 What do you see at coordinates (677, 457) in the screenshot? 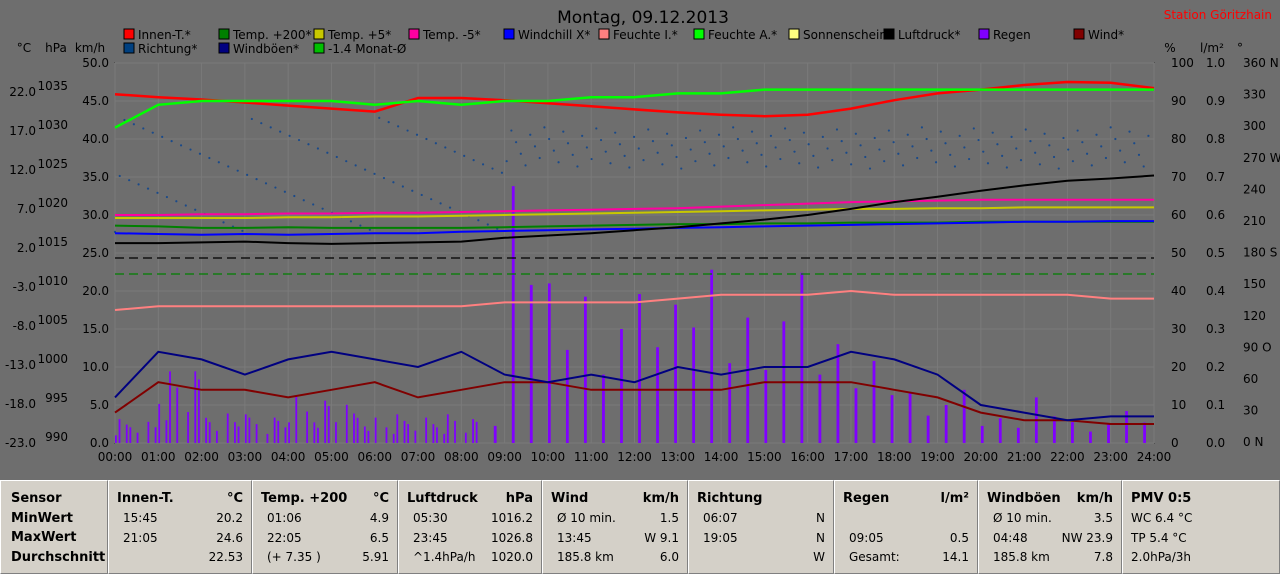
I see `x-tick-label: 13:00` at bounding box center [677, 457].